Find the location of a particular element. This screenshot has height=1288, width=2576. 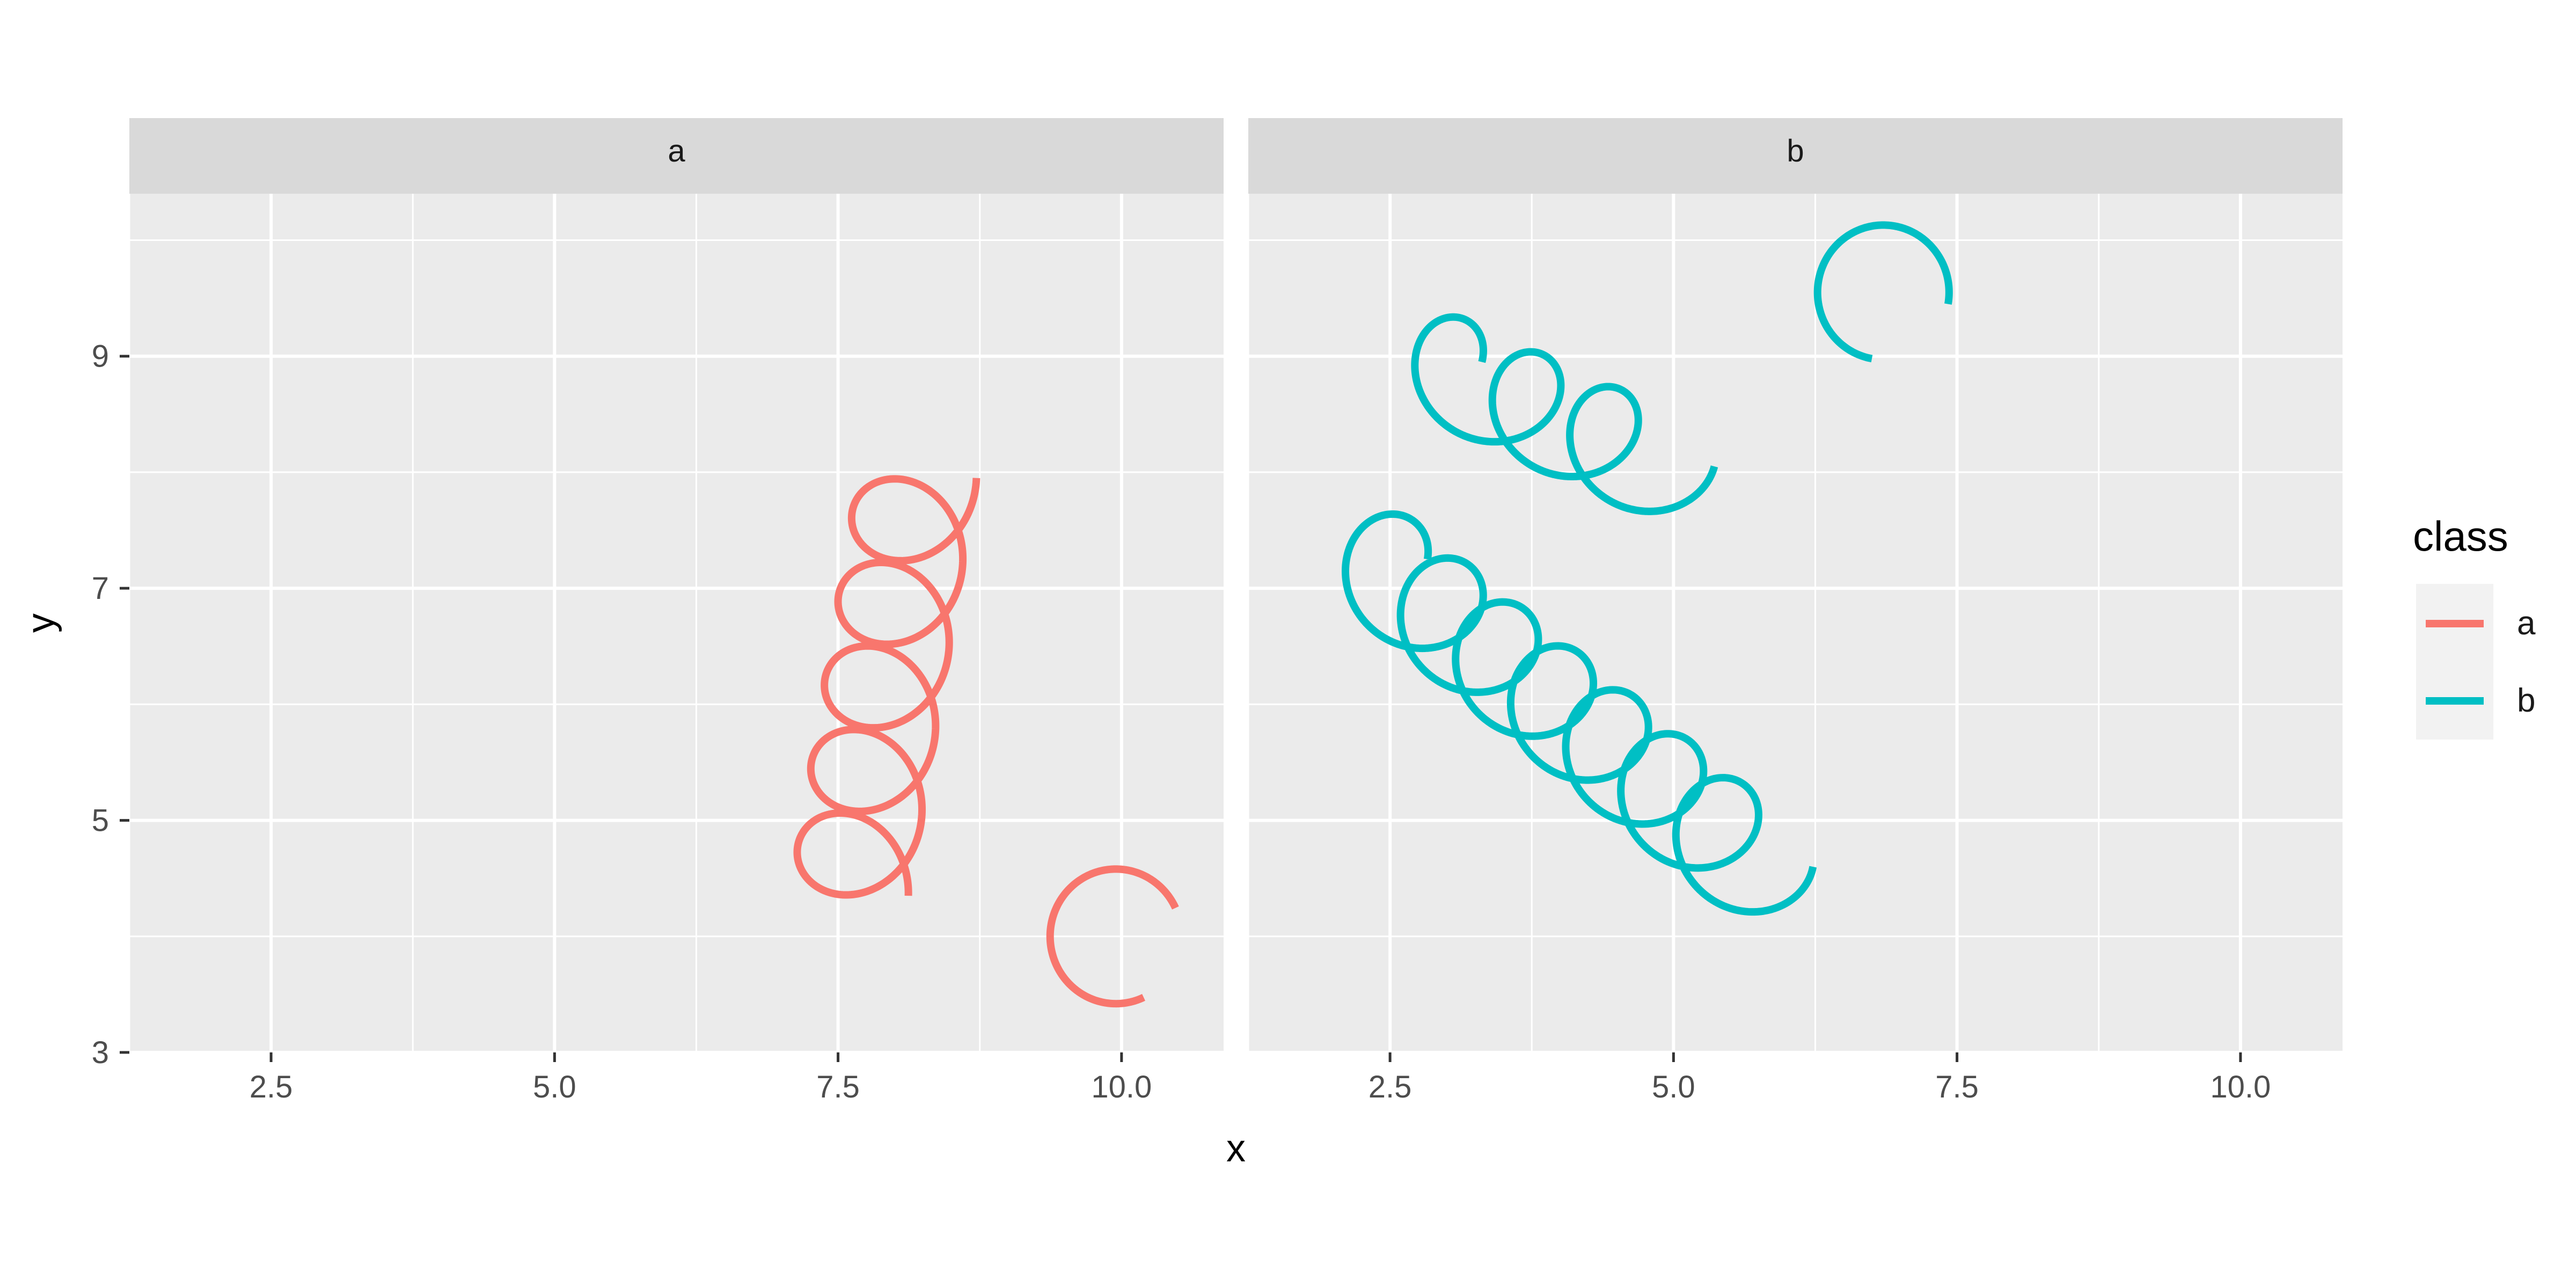

x-axis-title: x is located at coordinates (1236, 1148).